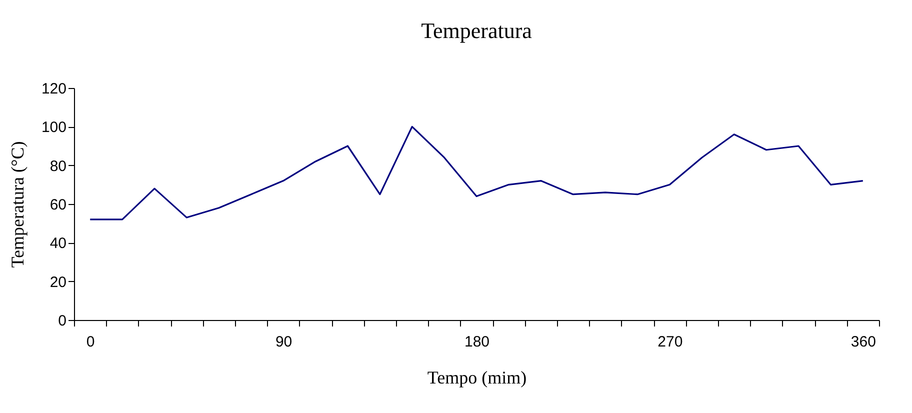  I want to click on y-tick-label: 40, so click(58, 243).